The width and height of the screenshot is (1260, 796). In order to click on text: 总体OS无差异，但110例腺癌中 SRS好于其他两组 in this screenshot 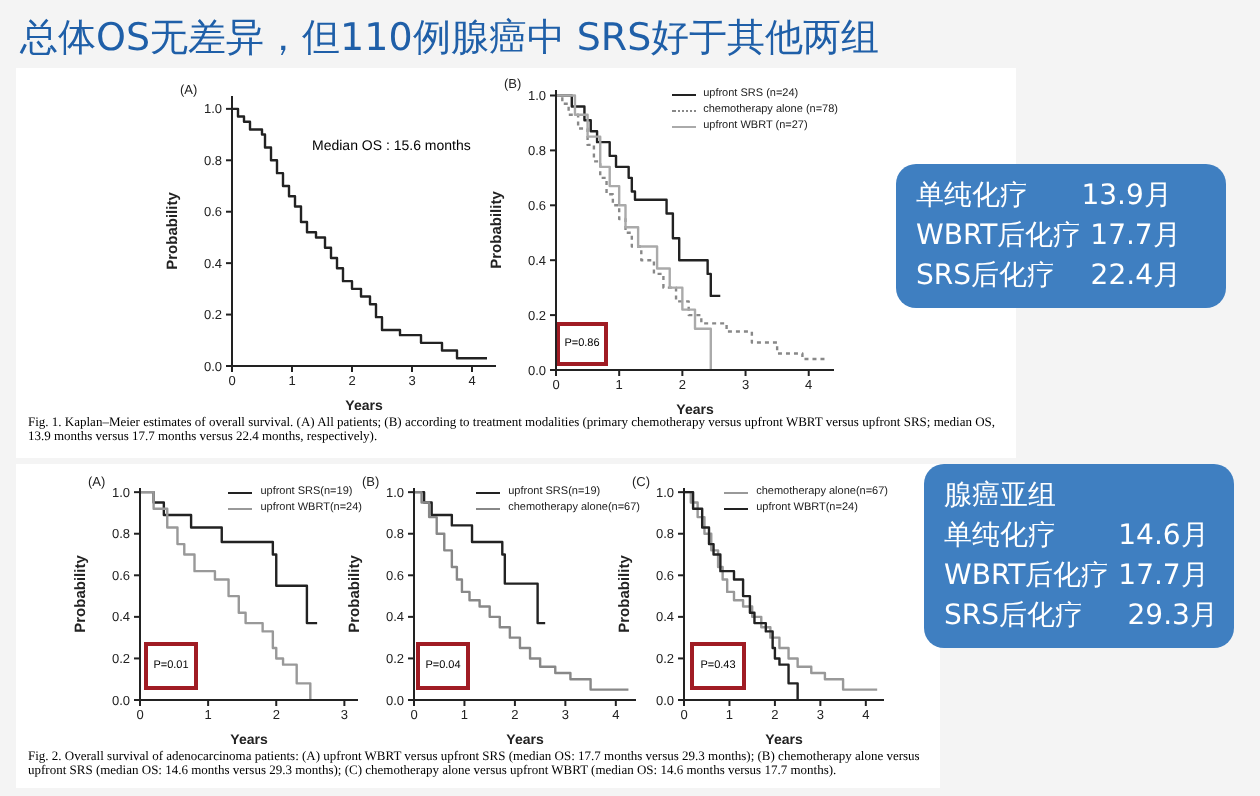, I will do `click(450, 39)`.